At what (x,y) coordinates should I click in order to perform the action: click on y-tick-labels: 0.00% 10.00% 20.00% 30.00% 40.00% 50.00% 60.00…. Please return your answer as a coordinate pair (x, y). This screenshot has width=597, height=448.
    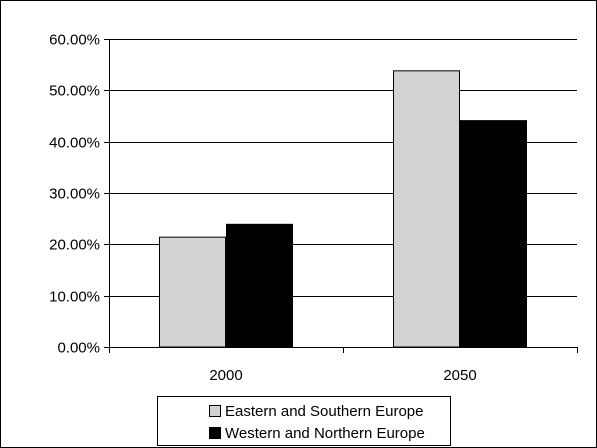
    Looking at the image, I should click on (79, 194).